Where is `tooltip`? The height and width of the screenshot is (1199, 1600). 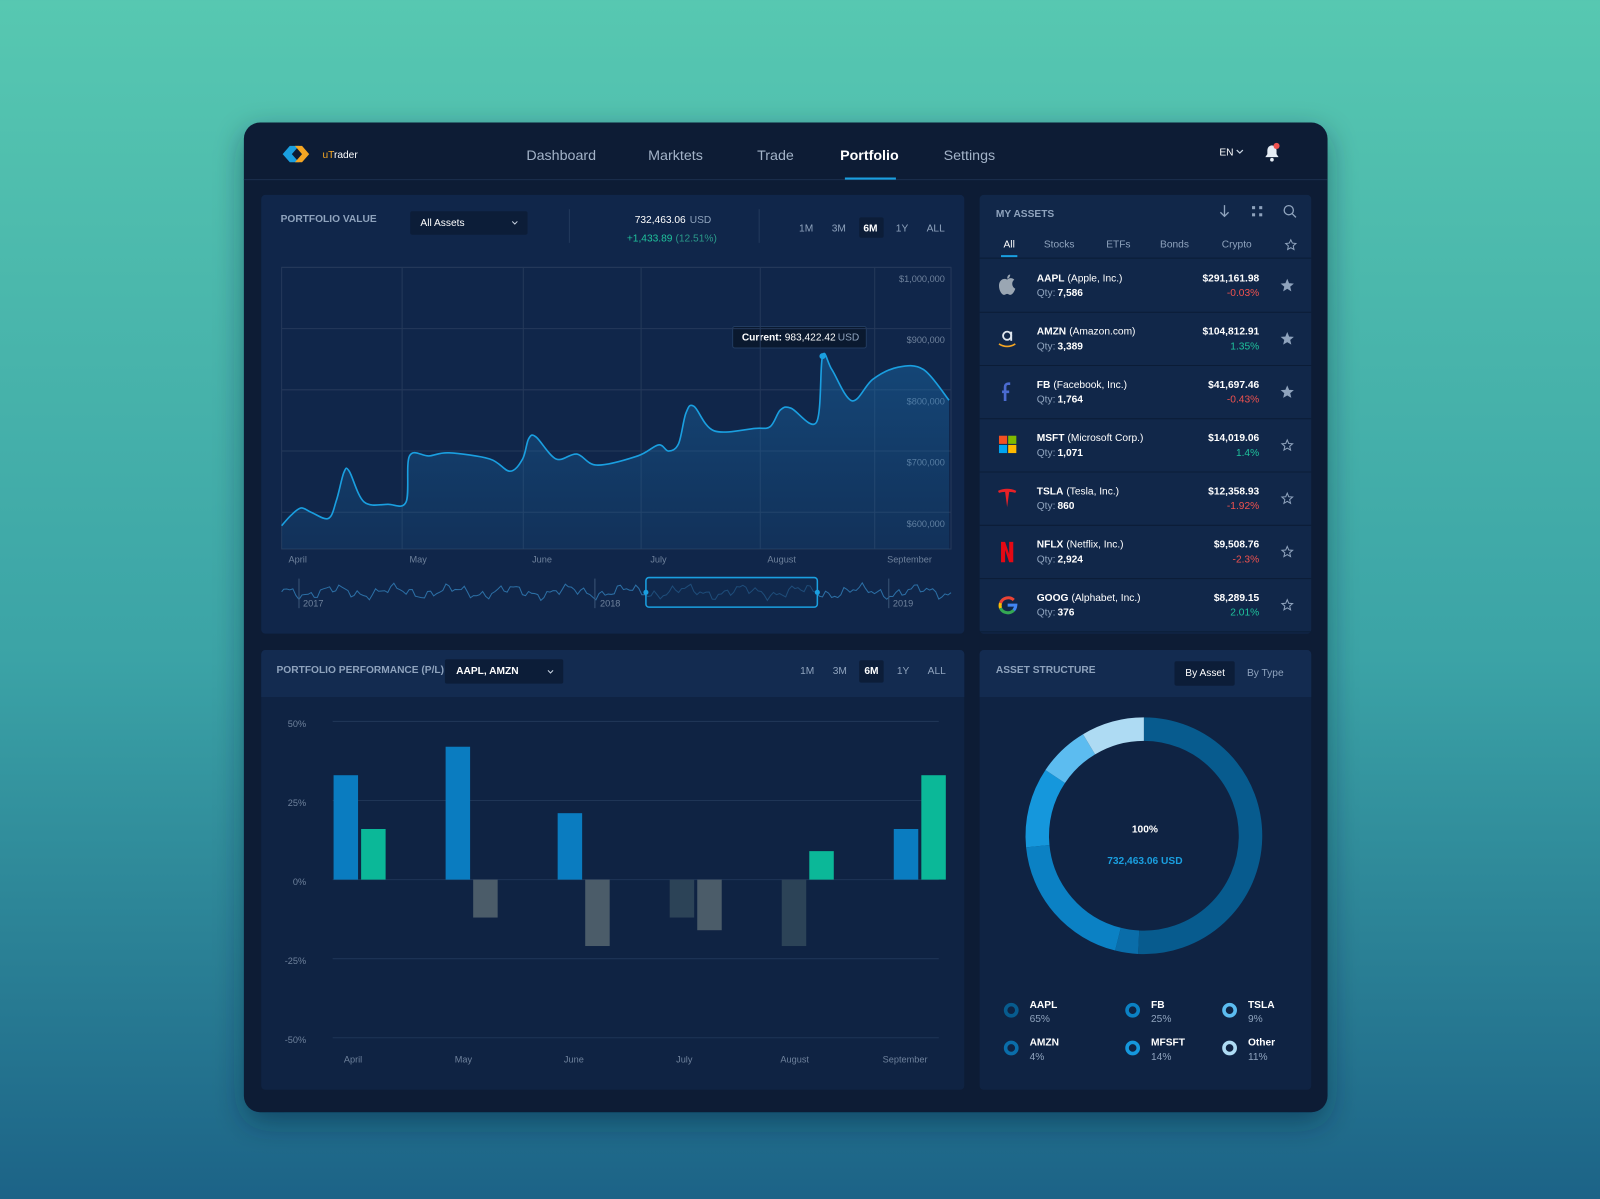 tooltip is located at coordinates (799, 337).